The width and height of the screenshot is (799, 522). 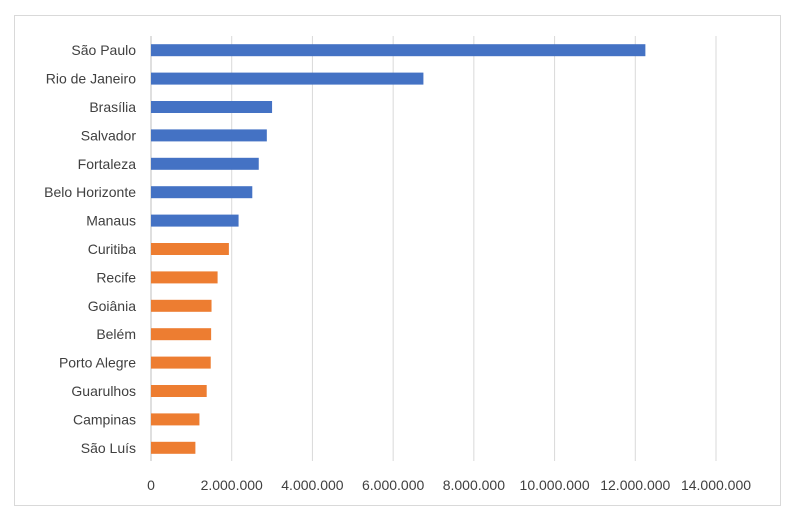 What do you see at coordinates (103, 50) in the screenshot?
I see `category-label: São Paulo` at bounding box center [103, 50].